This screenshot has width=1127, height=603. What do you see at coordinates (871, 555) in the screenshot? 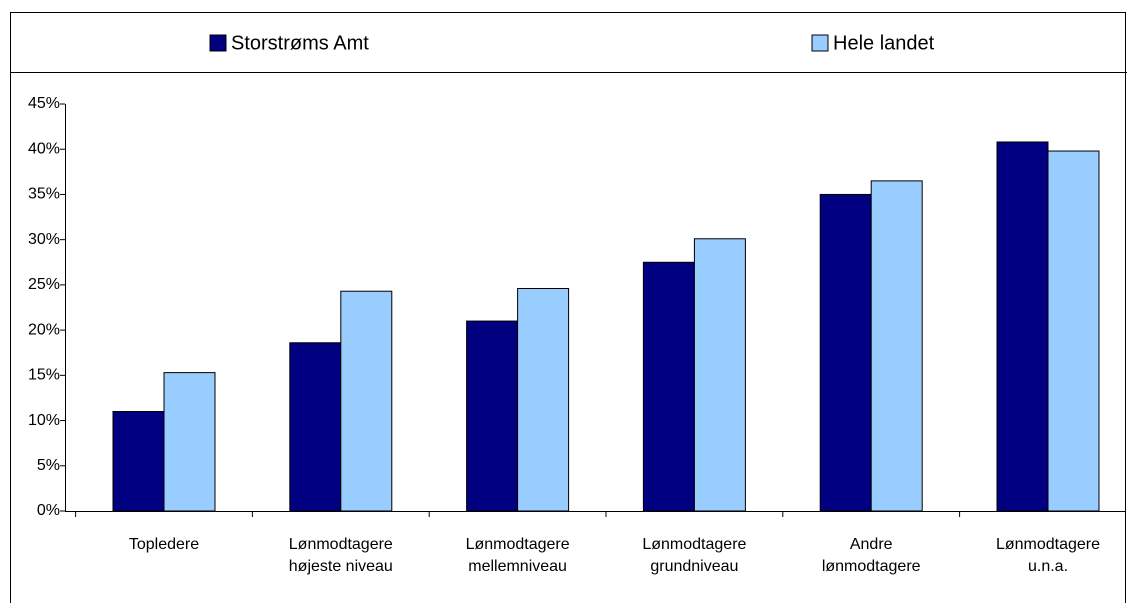
I see `x-tick-label: Andre lønmodtagere` at bounding box center [871, 555].